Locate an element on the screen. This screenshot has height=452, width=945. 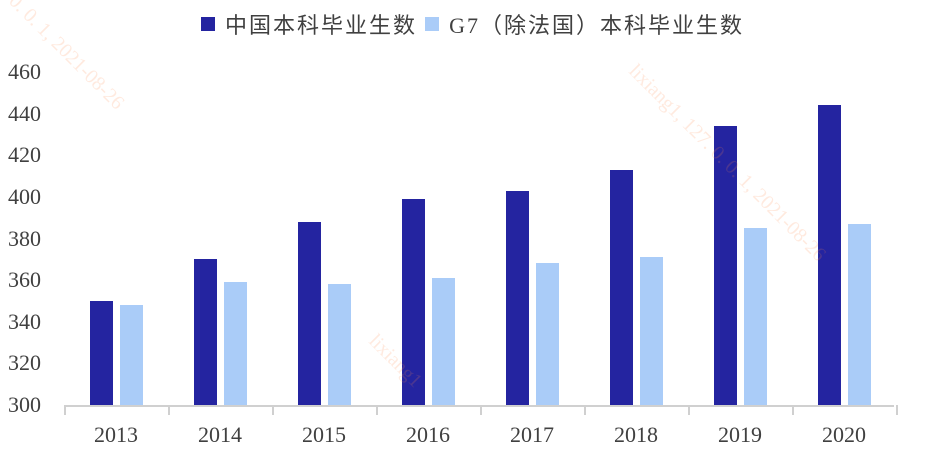
legend-label-g7: G7（除法国）本科毕业生数 is located at coordinates (596, 25).